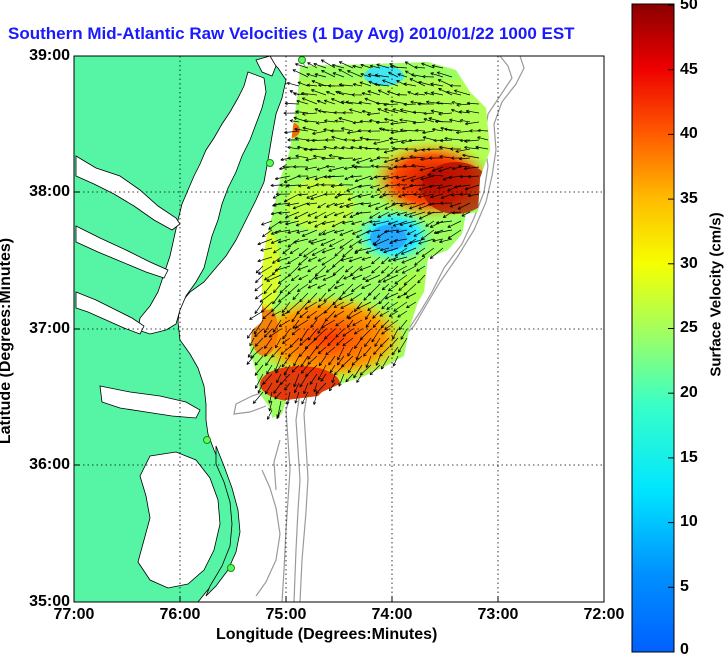  What do you see at coordinates (689, 263) in the screenshot?
I see `colorbar-tick-label: 30` at bounding box center [689, 263].